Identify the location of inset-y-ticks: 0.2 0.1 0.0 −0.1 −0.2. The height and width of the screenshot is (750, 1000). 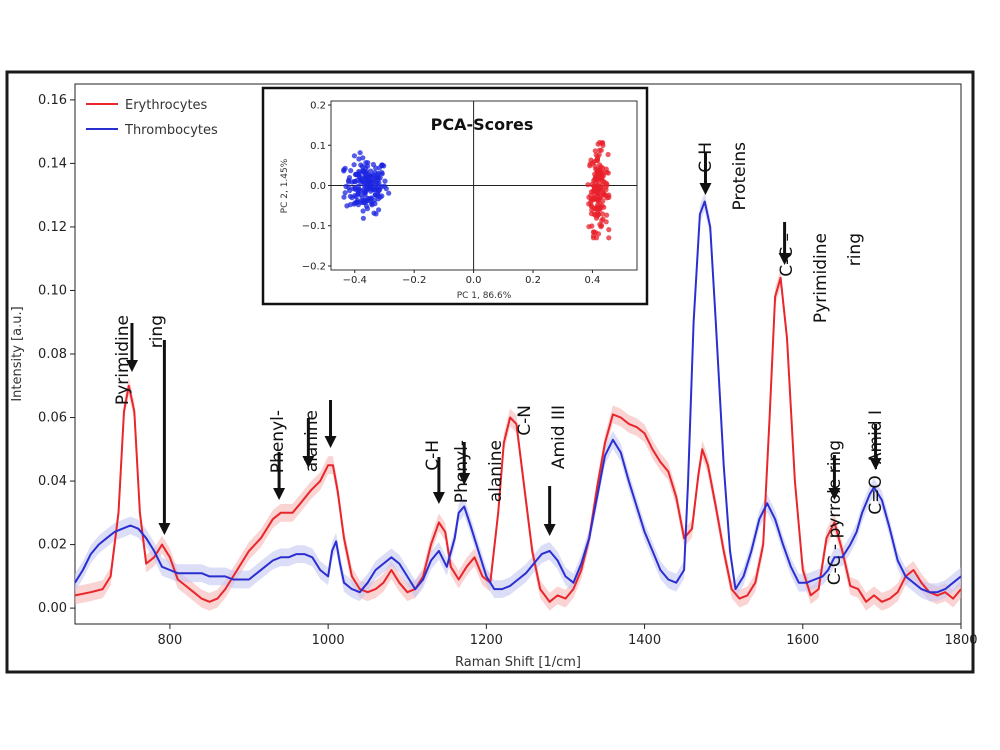
(316, 186).